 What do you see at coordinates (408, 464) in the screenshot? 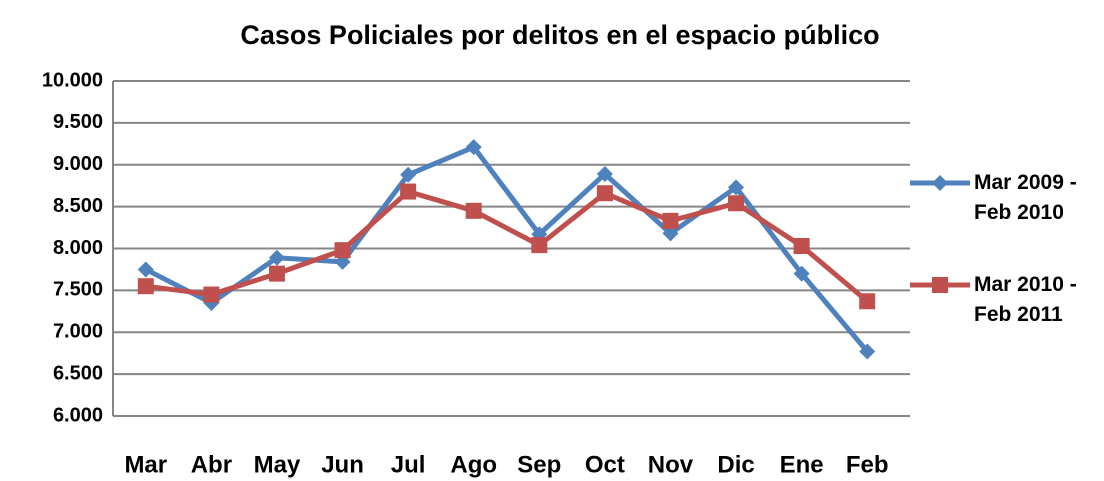
I see `x-tick-label: Jul` at bounding box center [408, 464].